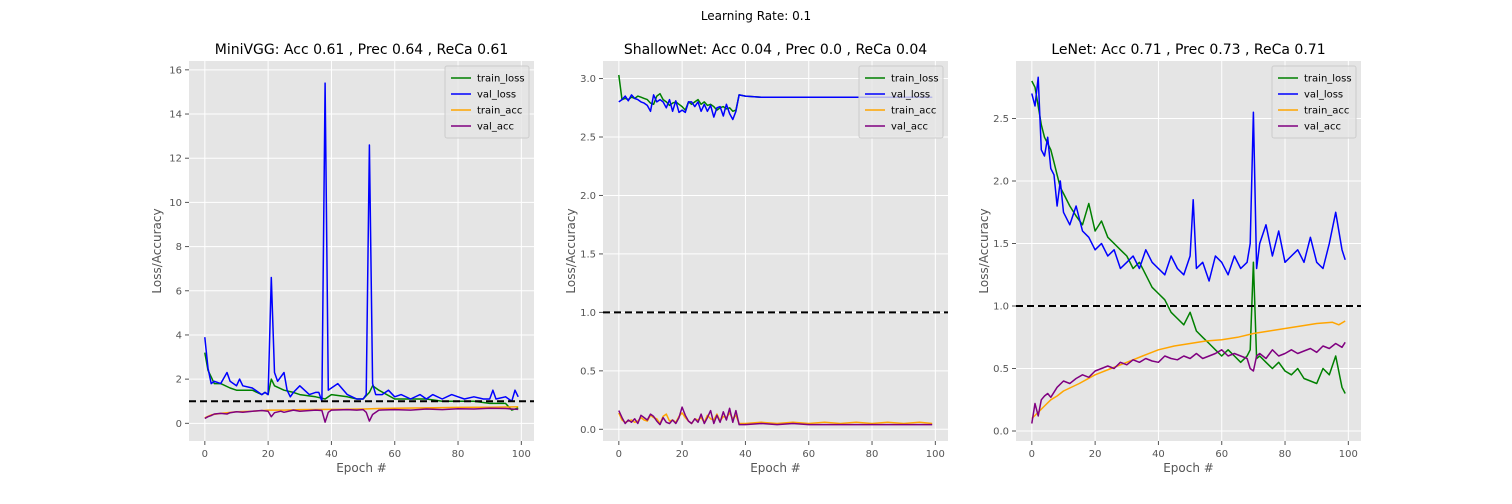  I want to click on y-tick-label: 0, so click(179, 424).